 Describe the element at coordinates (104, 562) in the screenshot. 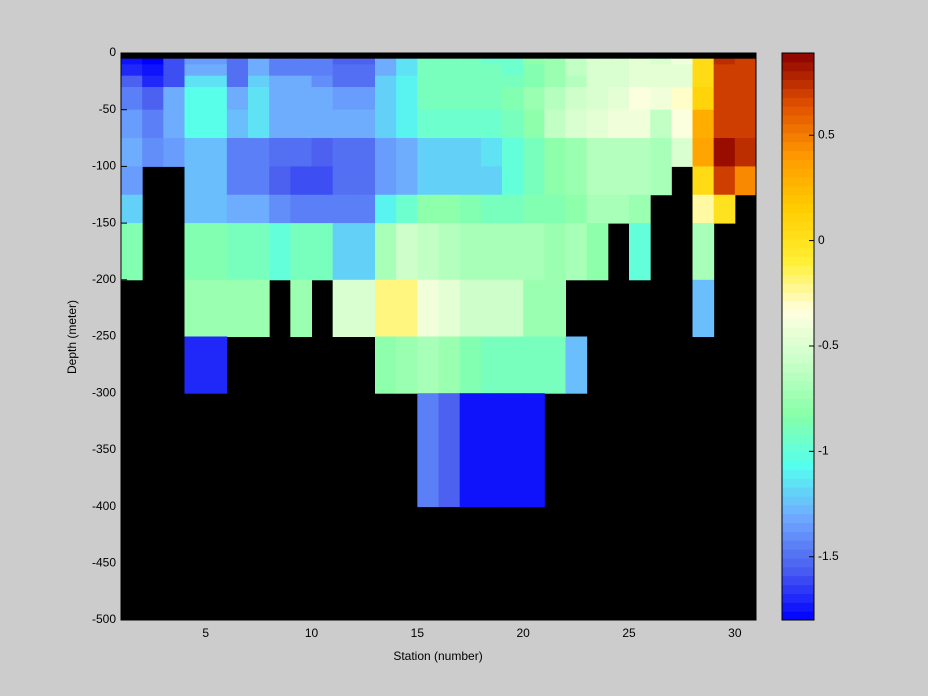

I see `y-tick-label: -450` at that location.